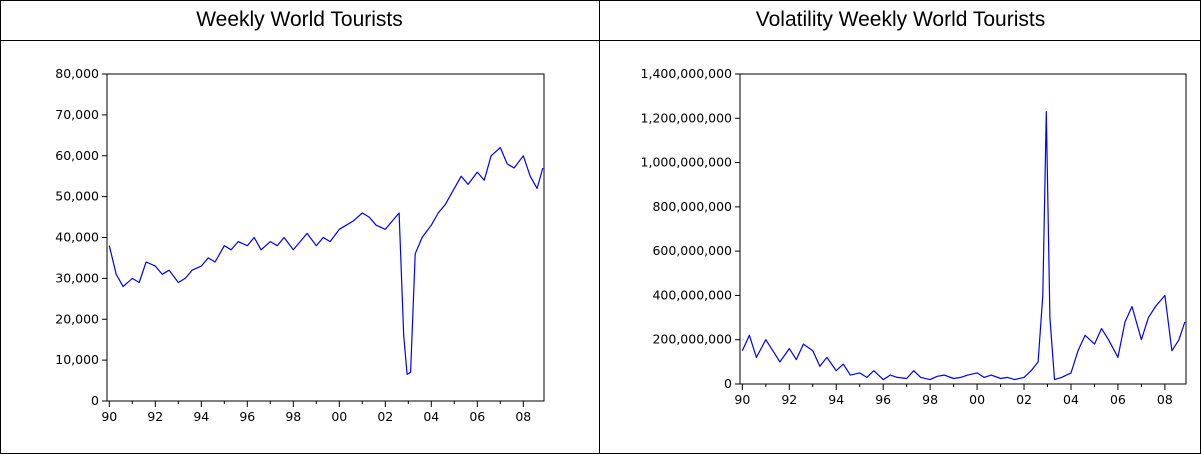  What do you see at coordinates (247, 416) in the screenshot?
I see `x-tick-label-0-3: 96` at bounding box center [247, 416].